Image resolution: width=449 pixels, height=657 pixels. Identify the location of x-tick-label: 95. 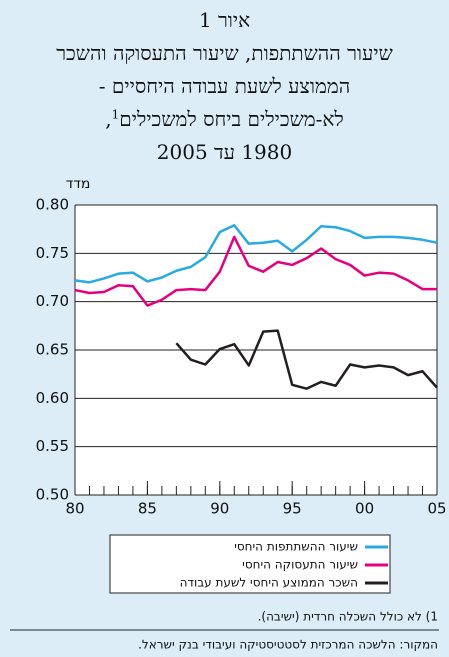
(292, 509).